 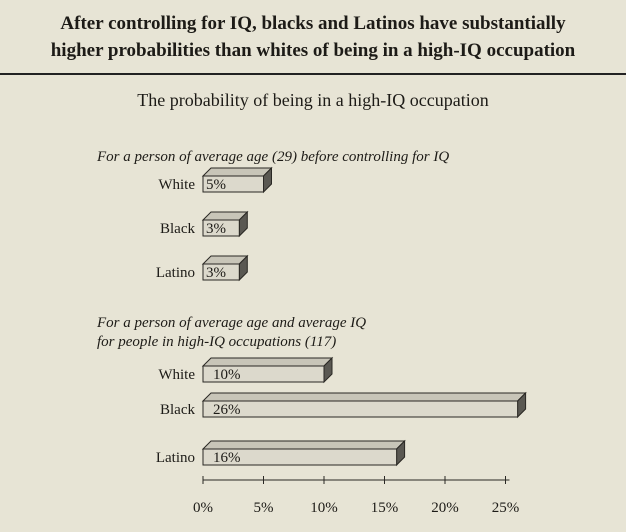 I want to click on value-label-1-latino: 3%, so click(x=216, y=273).